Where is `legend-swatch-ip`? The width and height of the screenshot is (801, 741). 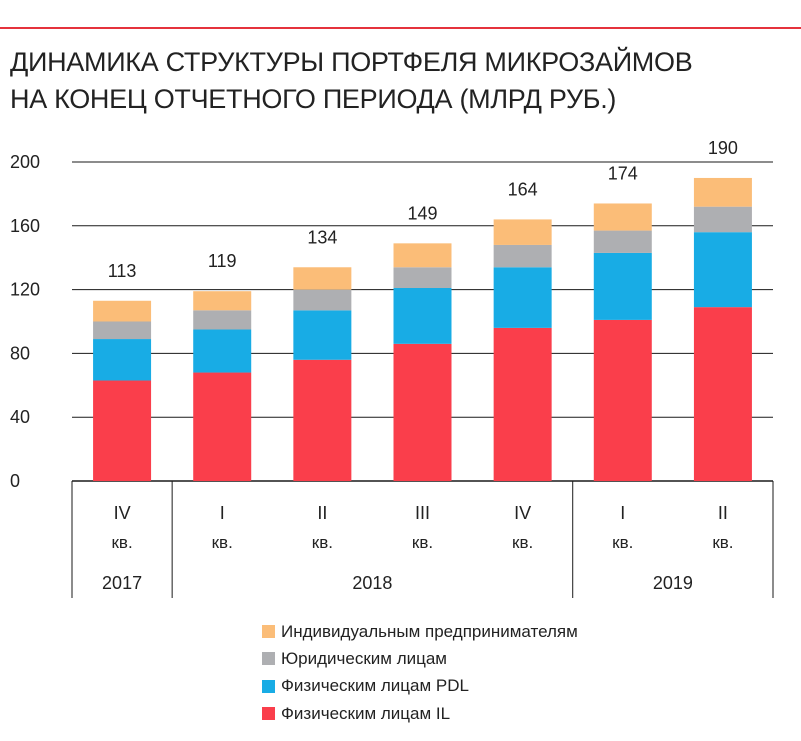 legend-swatch-ip is located at coordinates (268, 632).